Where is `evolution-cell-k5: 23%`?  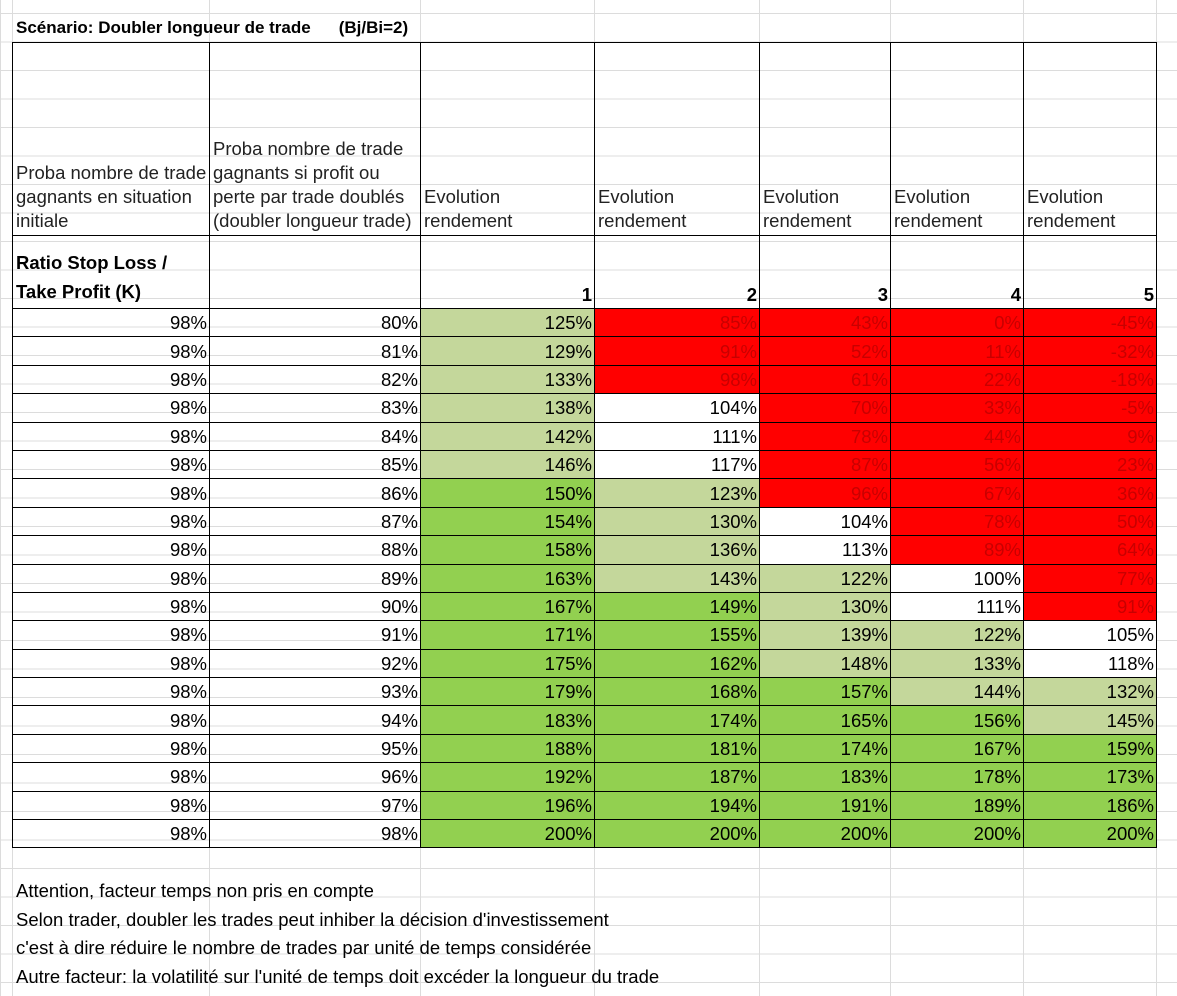
evolution-cell-k5: 23% is located at coordinates (1090, 464).